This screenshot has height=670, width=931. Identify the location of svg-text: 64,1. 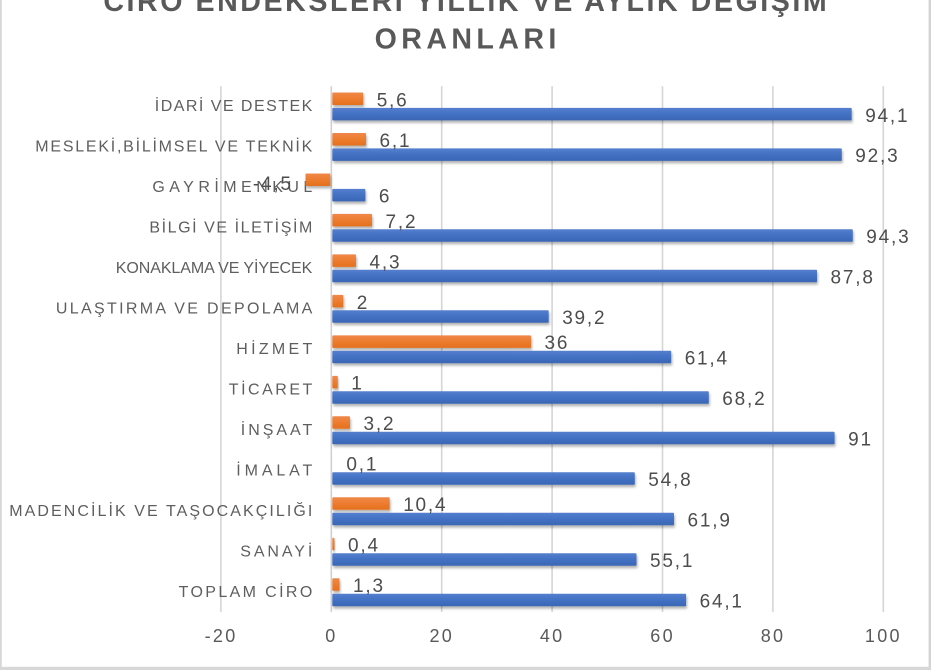
(722, 602).